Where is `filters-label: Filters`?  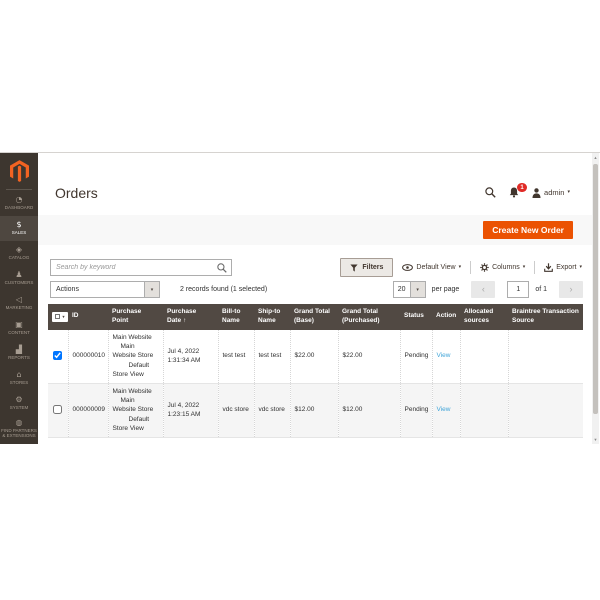
filters-label: Filters is located at coordinates (373, 267).